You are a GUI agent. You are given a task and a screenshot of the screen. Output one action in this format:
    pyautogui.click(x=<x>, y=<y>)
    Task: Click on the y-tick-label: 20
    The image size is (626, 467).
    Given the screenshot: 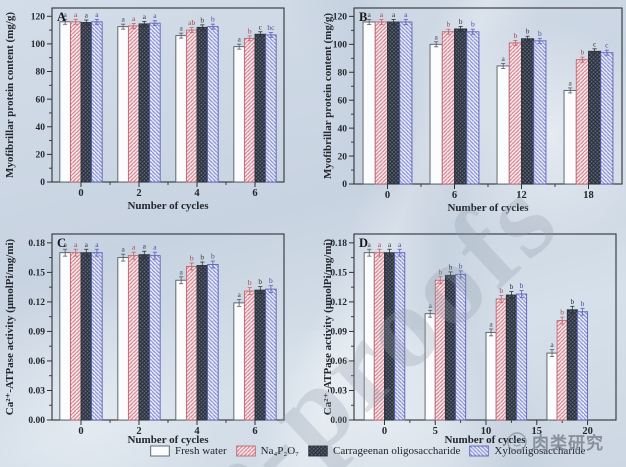 What is the action you would take?
    pyautogui.click(x=41, y=156)
    